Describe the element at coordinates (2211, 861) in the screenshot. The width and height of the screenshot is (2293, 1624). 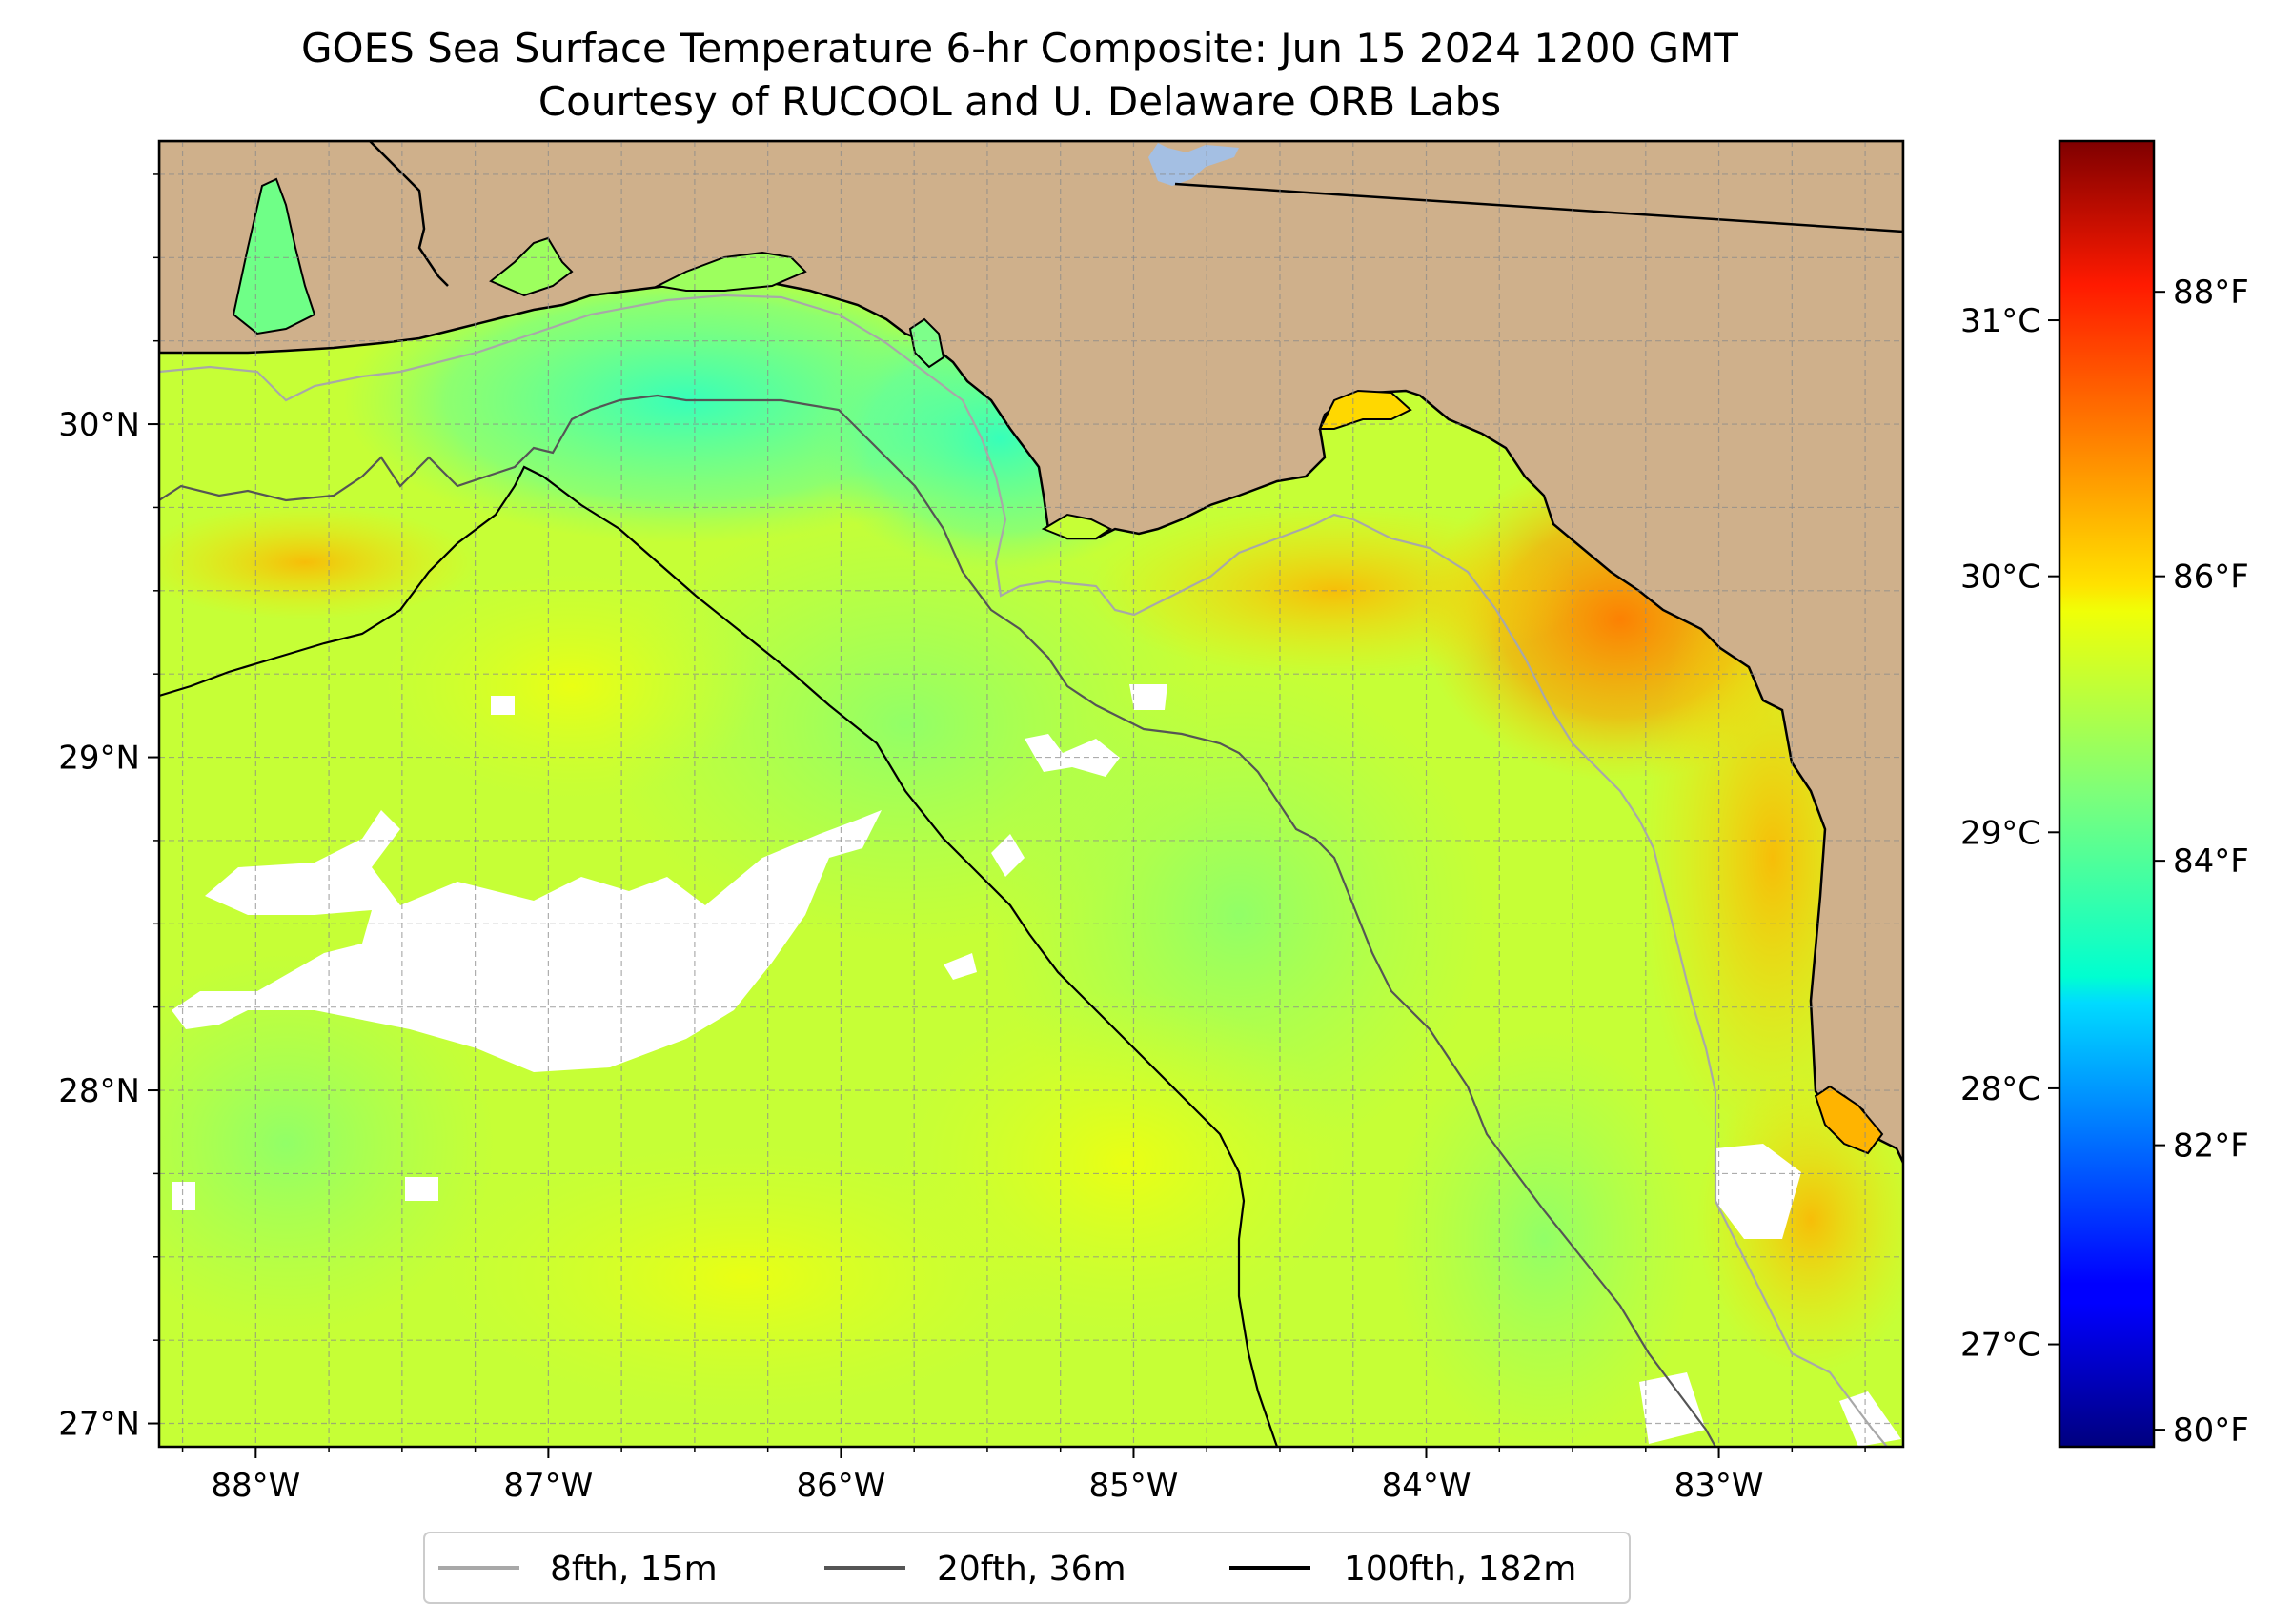
I see `fahrenheit-tick-label: 84°F` at that location.